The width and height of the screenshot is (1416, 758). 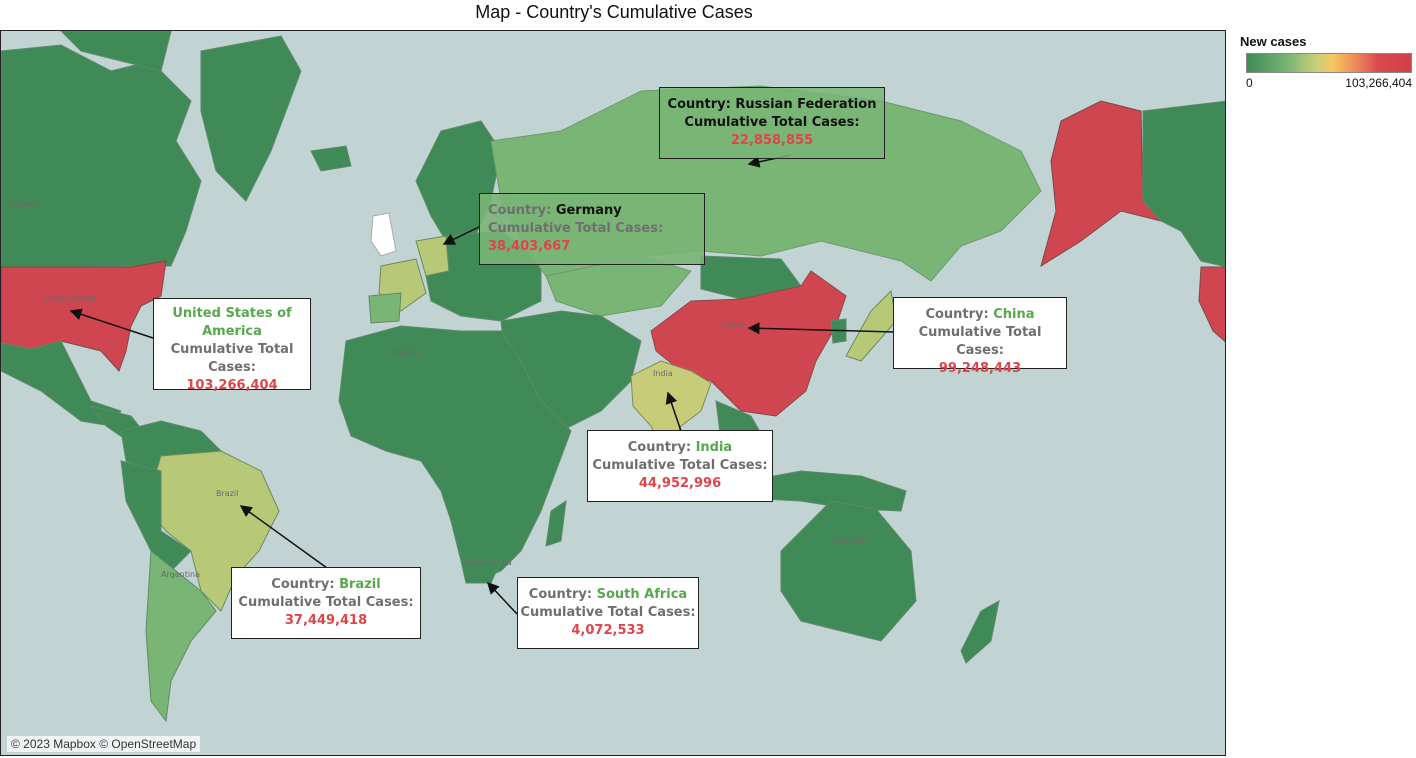 I want to click on callout-usa-metric: Cumulative Total Cases: 103,266,404, so click(x=232, y=367).